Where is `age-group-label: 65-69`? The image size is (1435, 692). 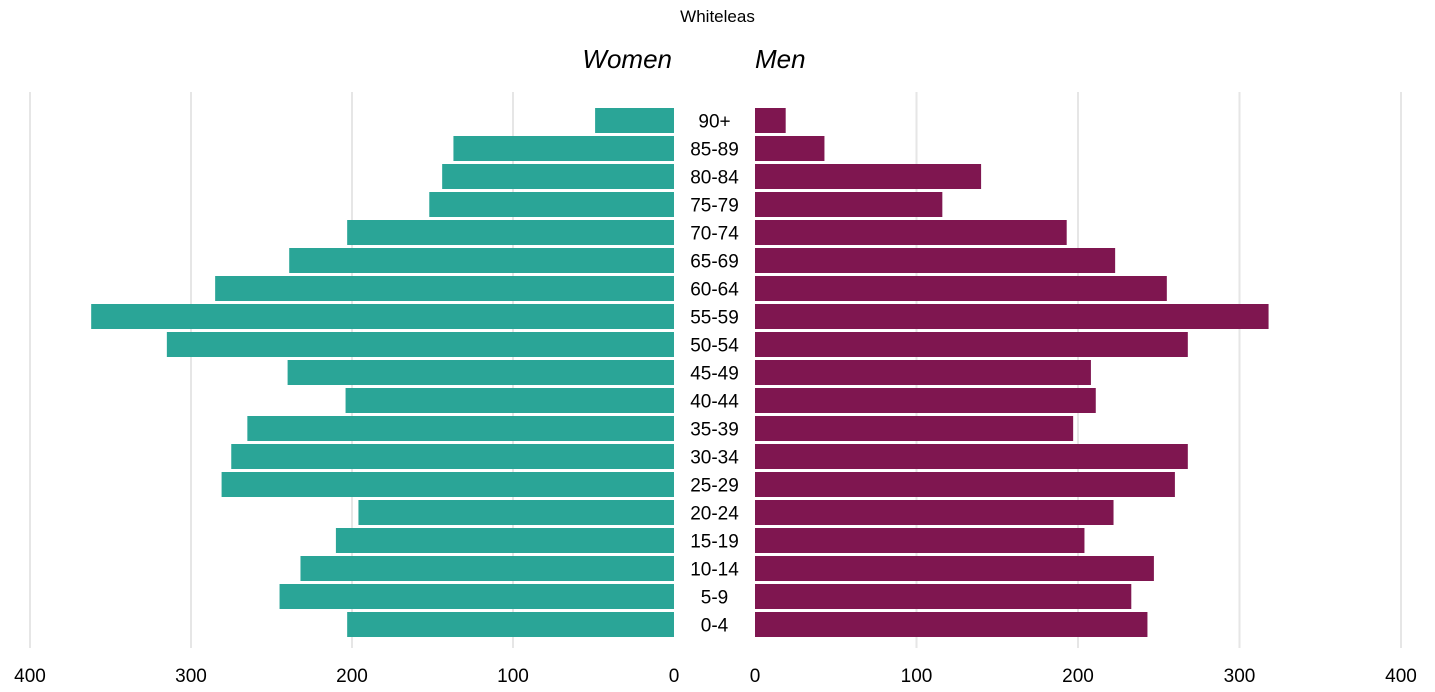 age-group-label: 65-69 is located at coordinates (714, 262).